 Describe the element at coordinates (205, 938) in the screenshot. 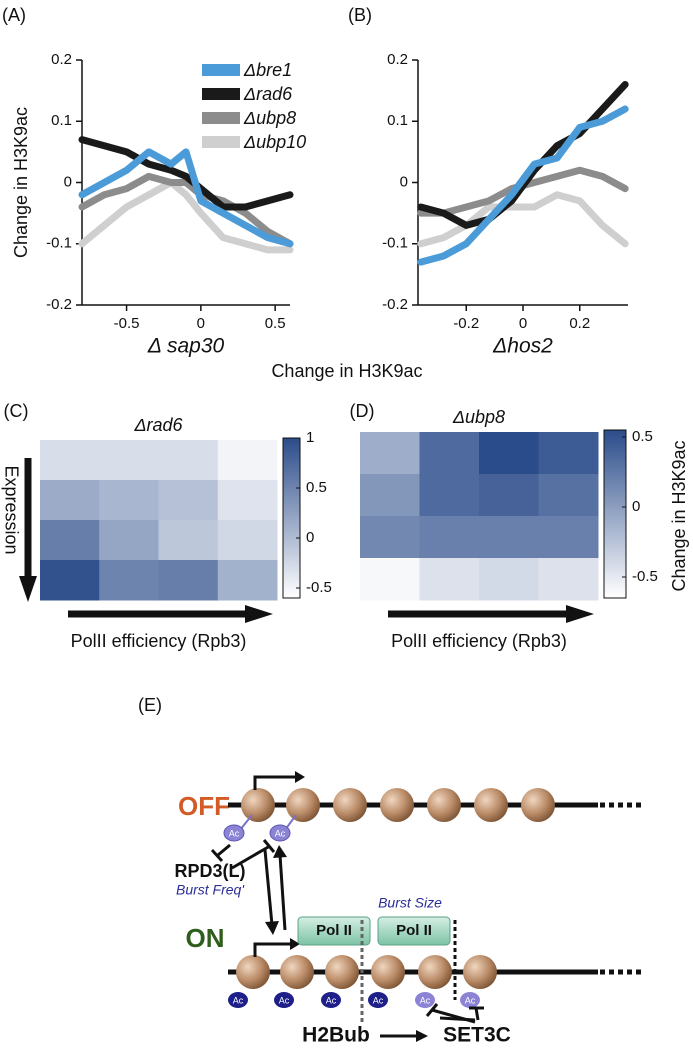

I see `on-label: ON` at that location.